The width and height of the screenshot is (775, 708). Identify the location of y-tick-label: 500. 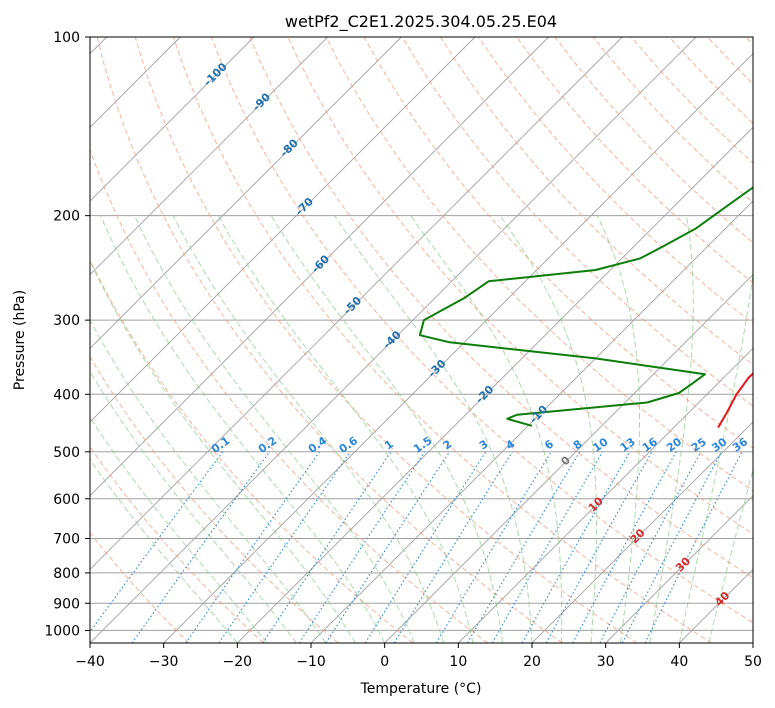
(66, 453).